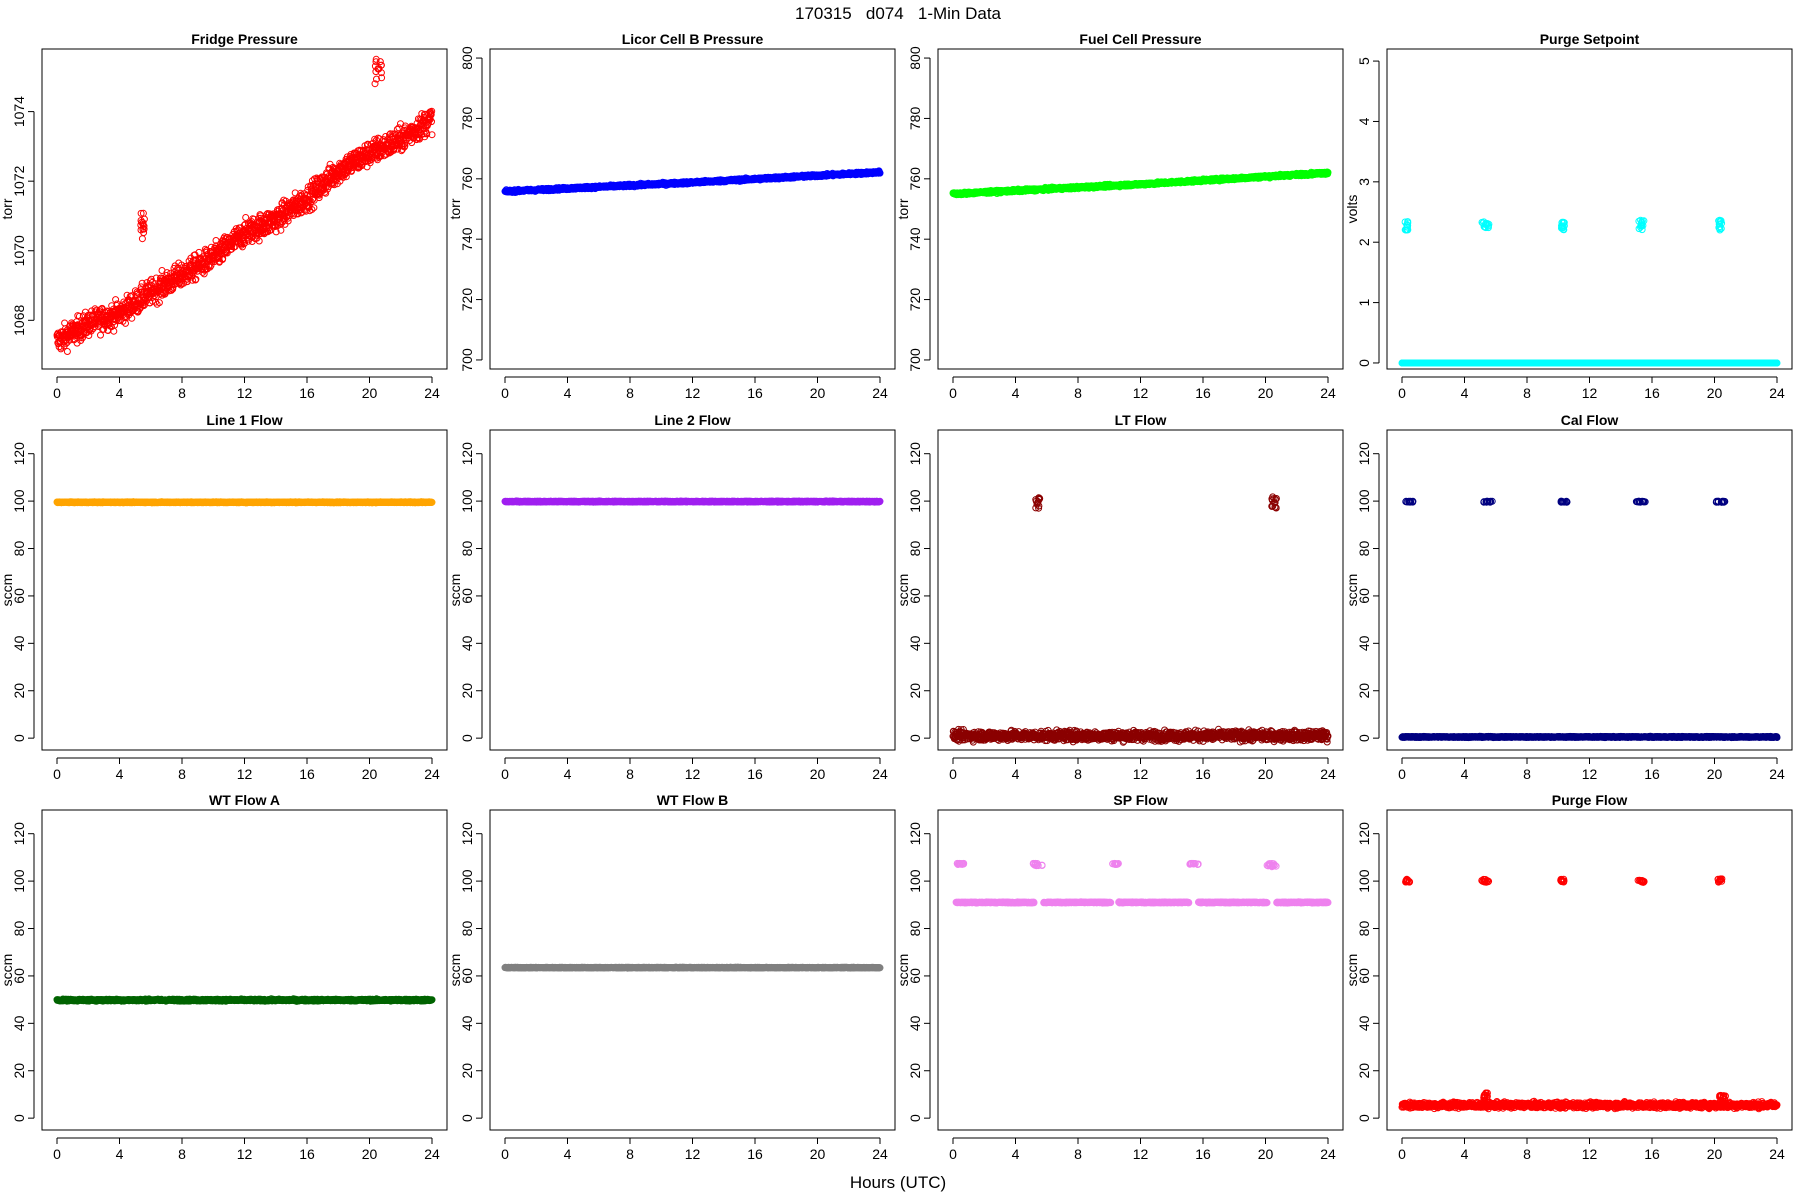 The height and width of the screenshot is (1200, 1800). I want to click on y-tick-label: 1074, so click(19, 111).